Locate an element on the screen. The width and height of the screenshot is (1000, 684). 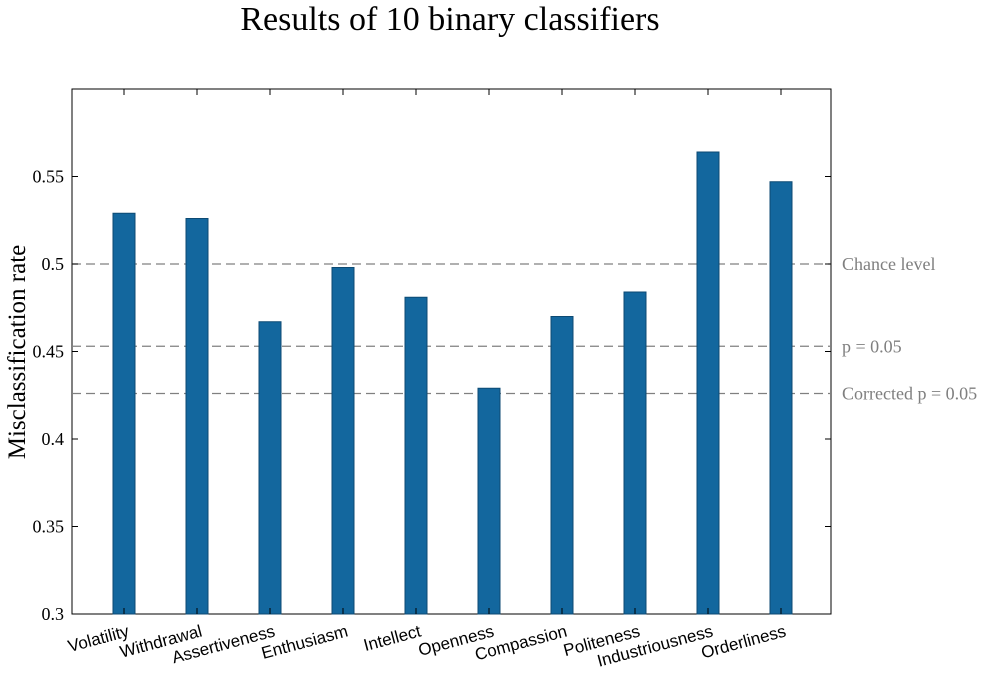
reference-line-label: p = 0.05 is located at coordinates (872, 346).